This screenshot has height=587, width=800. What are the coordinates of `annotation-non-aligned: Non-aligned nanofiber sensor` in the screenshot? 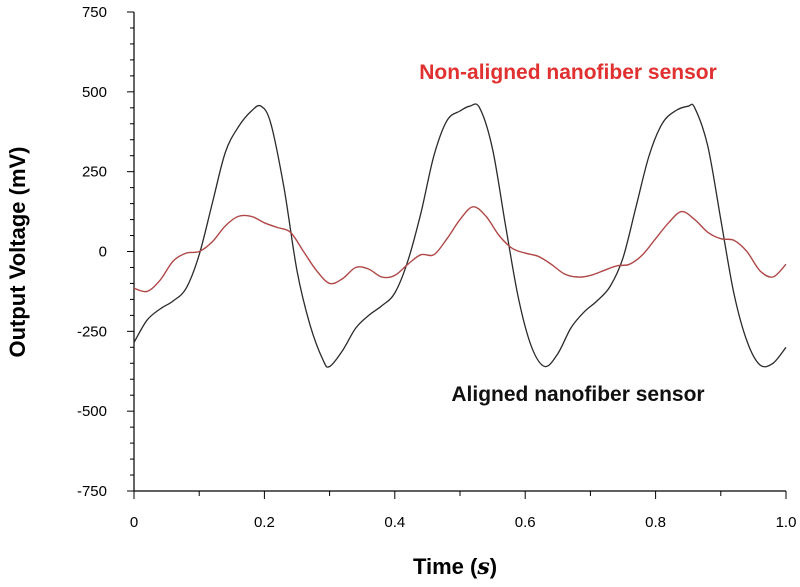 It's located at (568, 72).